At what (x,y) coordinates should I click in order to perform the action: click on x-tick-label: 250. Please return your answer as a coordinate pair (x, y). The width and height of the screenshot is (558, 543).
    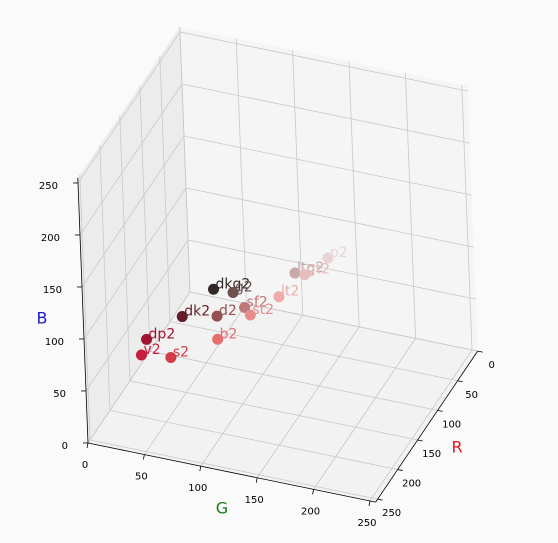
    Looking at the image, I should click on (391, 513).